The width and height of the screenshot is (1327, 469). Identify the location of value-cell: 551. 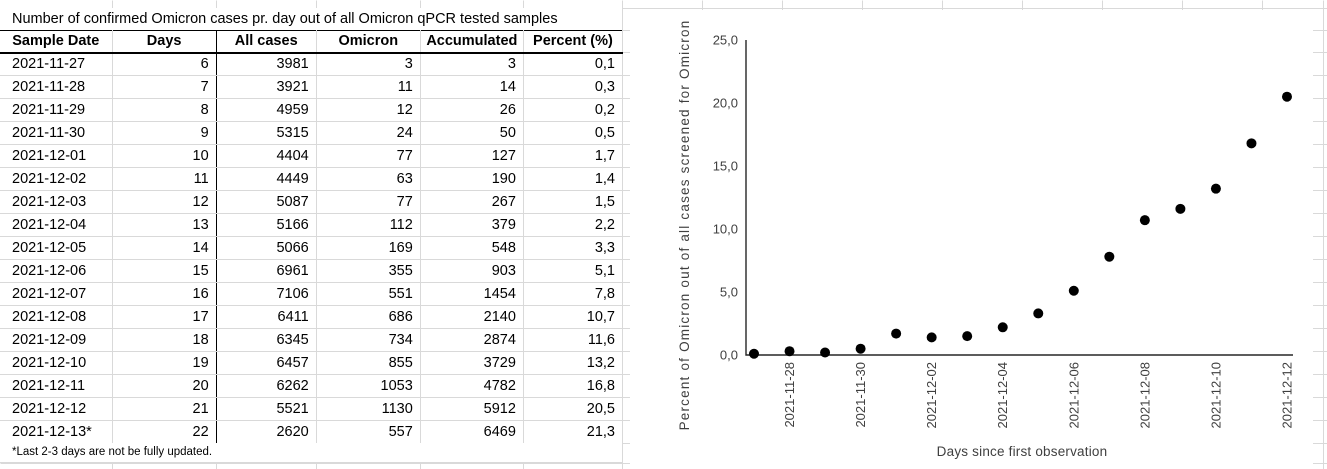
(368, 294).